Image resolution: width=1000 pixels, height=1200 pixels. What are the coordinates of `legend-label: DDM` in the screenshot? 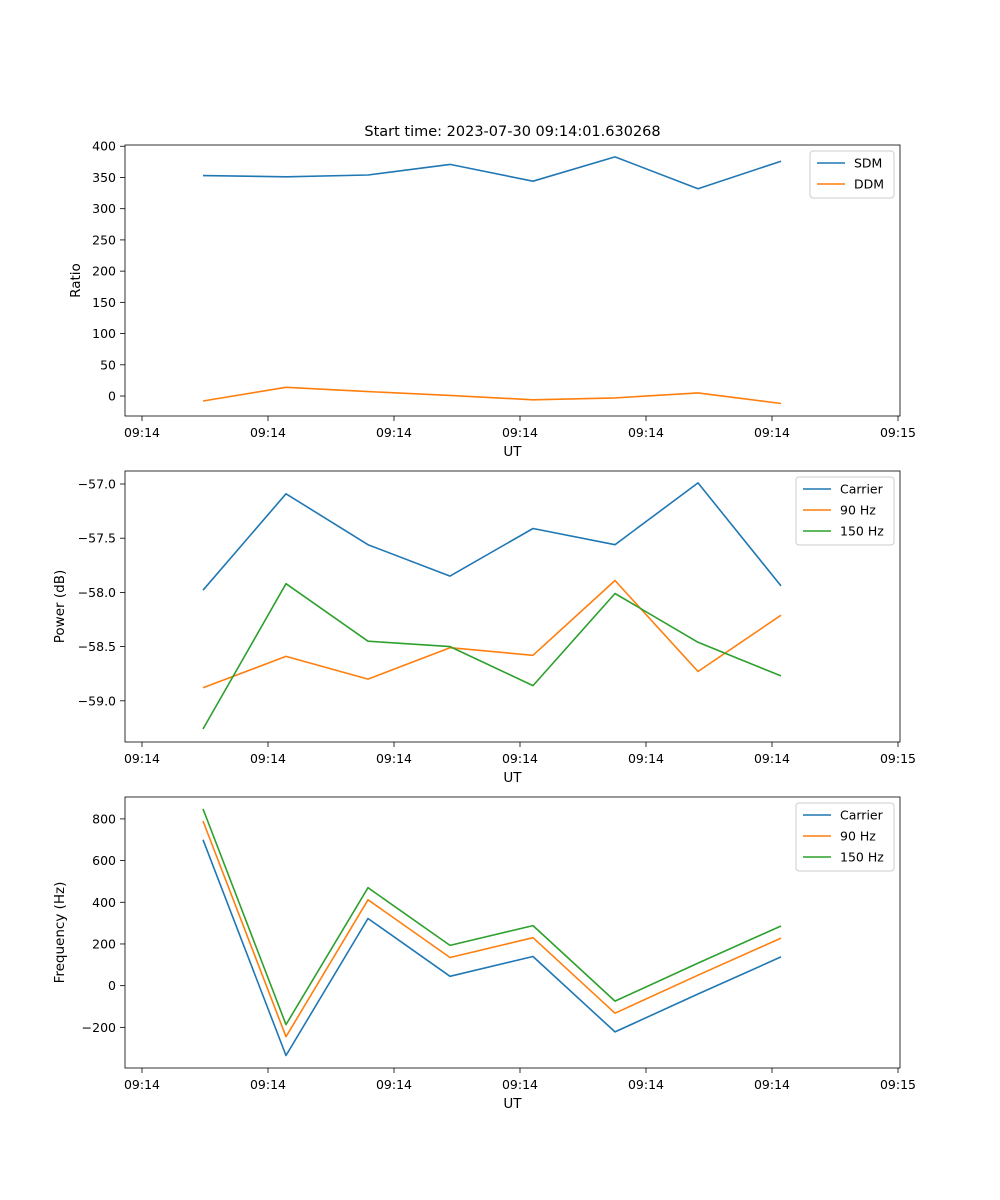 It's located at (869, 184).